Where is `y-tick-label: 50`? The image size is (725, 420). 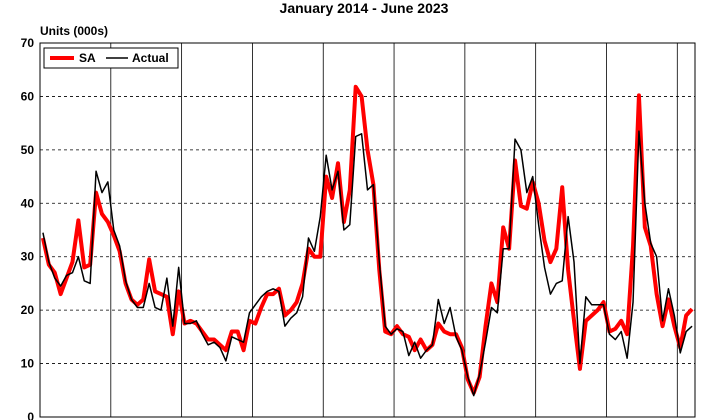 y-tick-label: 50 is located at coordinates (28, 150).